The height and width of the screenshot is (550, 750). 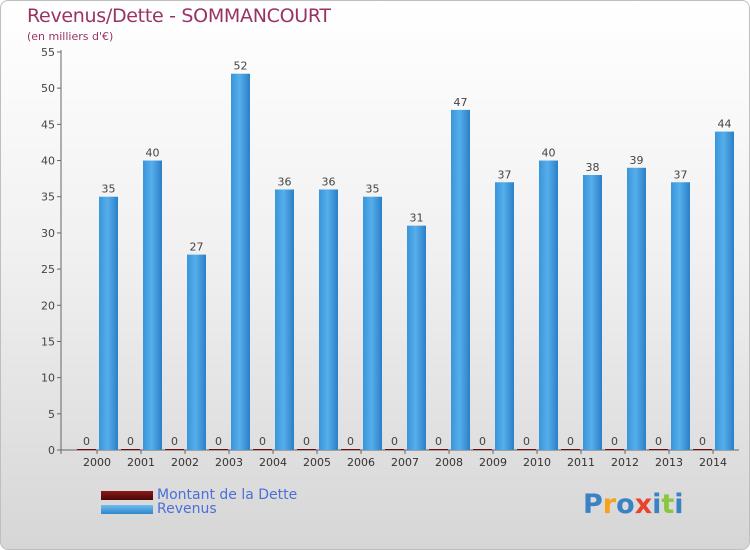 I want to click on data-label-revenus: 38, so click(x=593, y=167).